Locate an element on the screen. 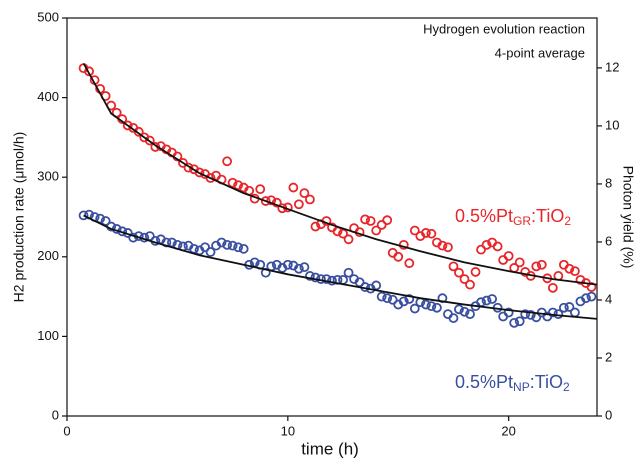 This screenshot has width=637, height=463. y2-tick-label: 2 is located at coordinates (608, 356).